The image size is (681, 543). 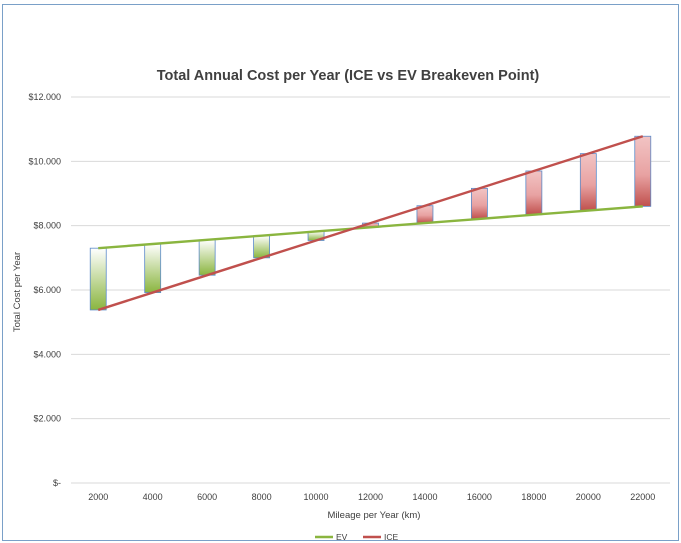 I want to click on y-tick-label: $6.000, so click(x=47, y=290).